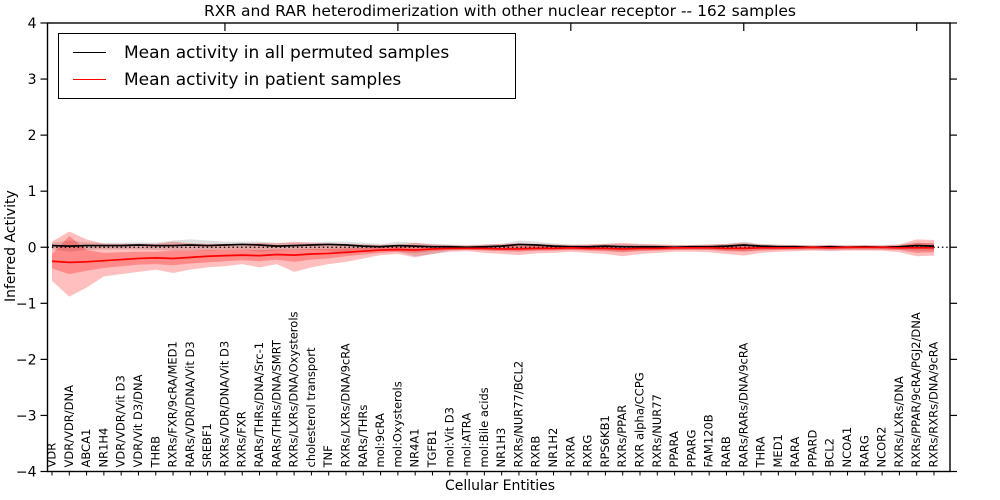 The height and width of the screenshot is (500, 1000). Describe the element at coordinates (691, 449) in the screenshot. I see `x-category-label: PPARG` at that location.